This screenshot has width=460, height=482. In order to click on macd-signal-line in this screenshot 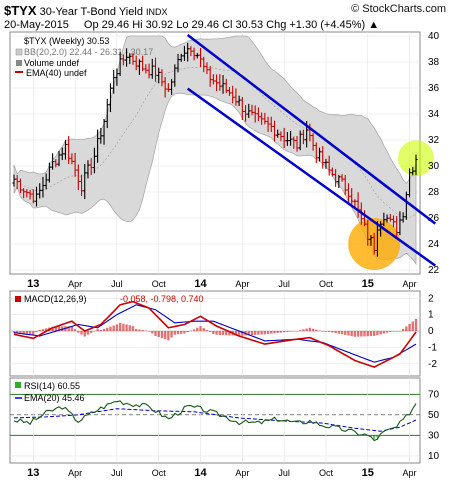, I will do `click(215, 333)`.